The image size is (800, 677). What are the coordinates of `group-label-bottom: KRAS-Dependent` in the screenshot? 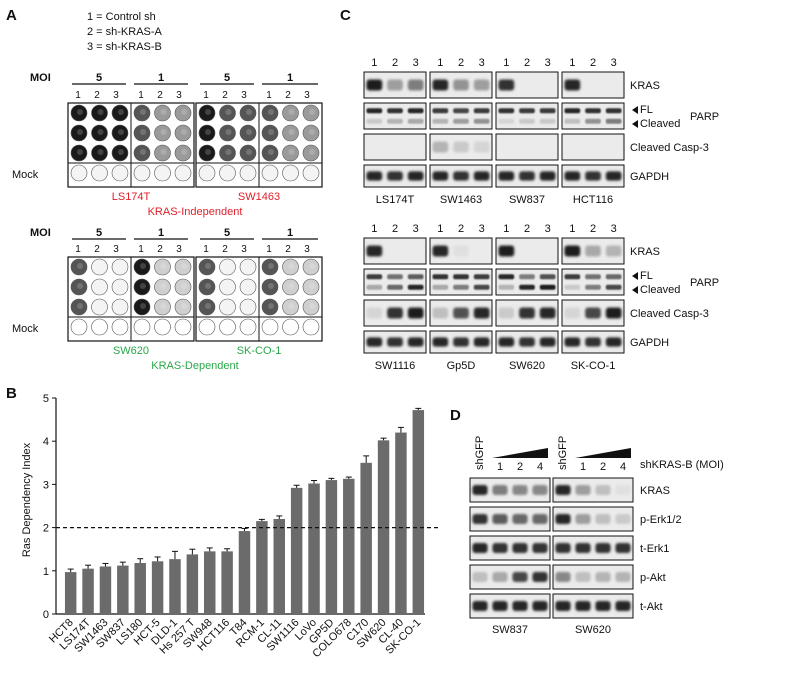 It's located at (194, 366).